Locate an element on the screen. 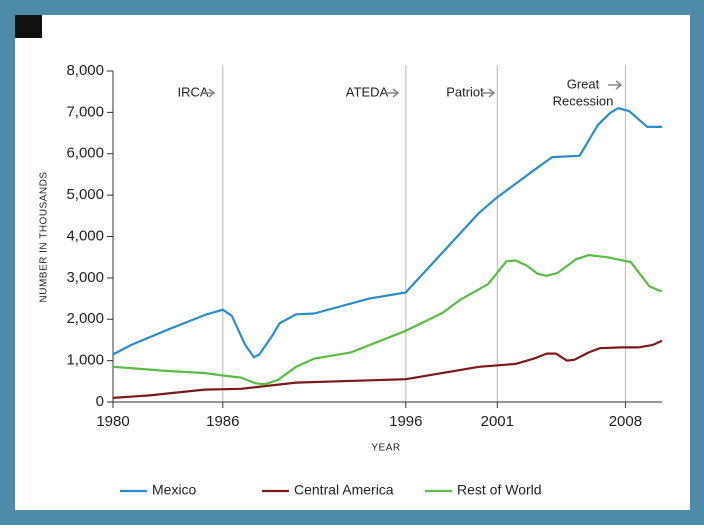 The height and width of the screenshot is (530, 704). annotation: Great is located at coordinates (583, 83).